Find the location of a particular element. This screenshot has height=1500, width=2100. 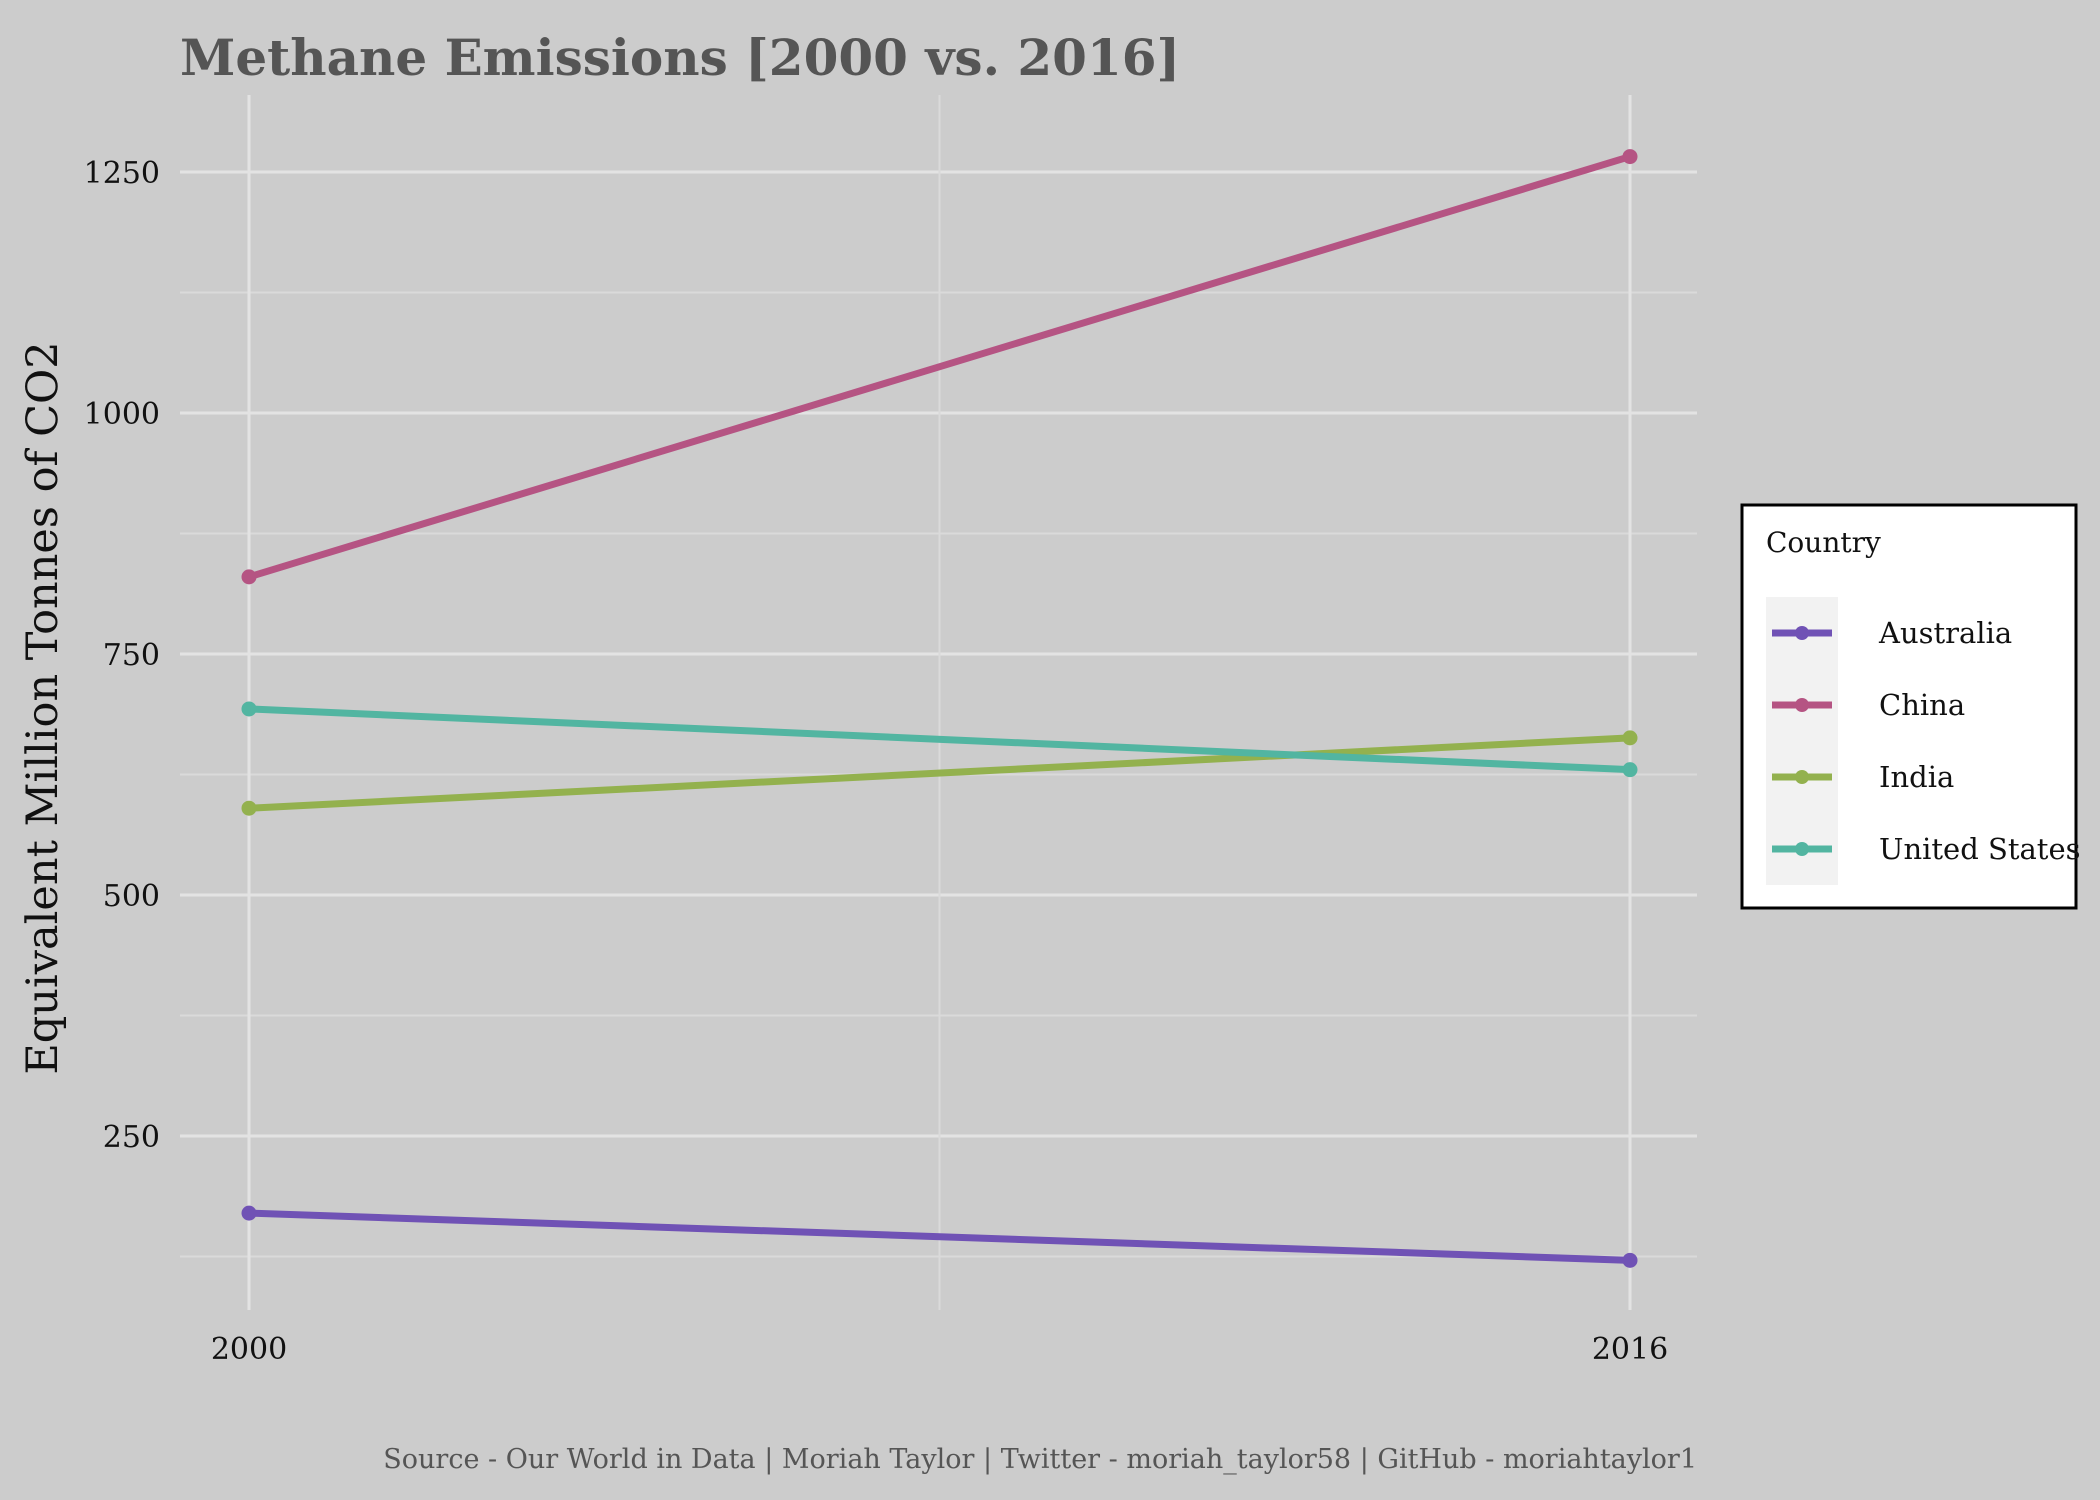

series-india is located at coordinates (939, 773).